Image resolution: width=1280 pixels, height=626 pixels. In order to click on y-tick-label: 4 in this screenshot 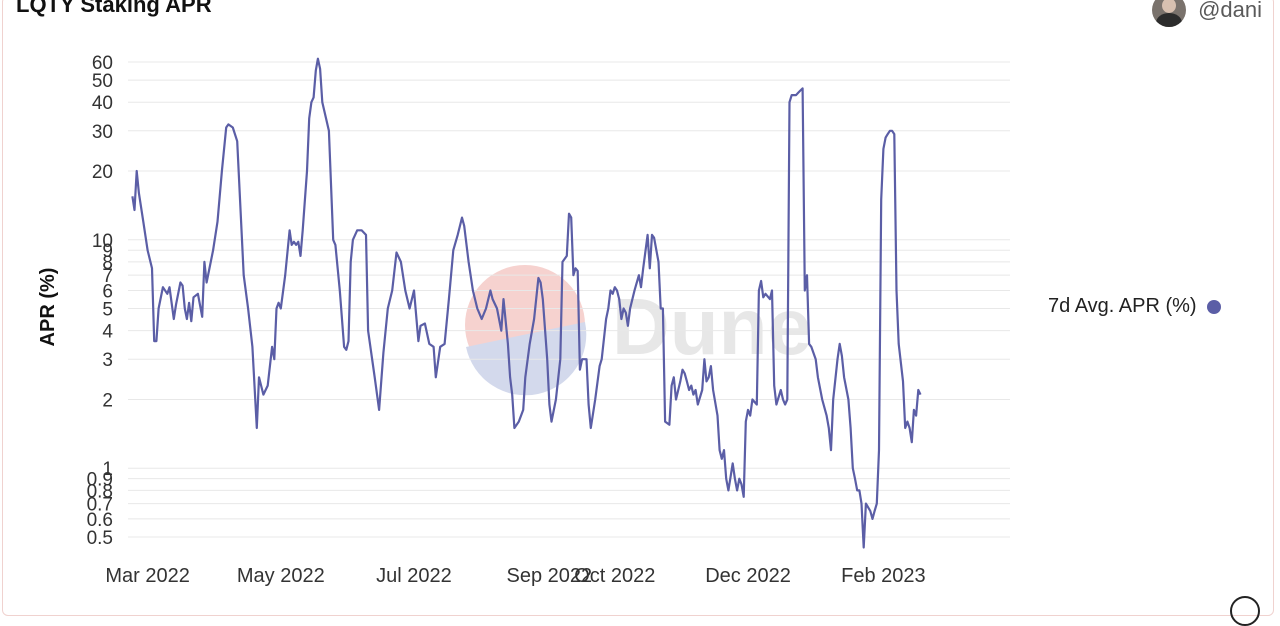, I will do `click(107, 332)`.